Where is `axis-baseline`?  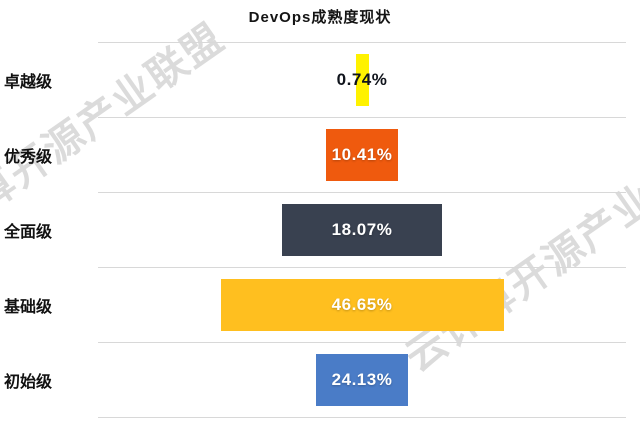 axis-baseline is located at coordinates (362, 417).